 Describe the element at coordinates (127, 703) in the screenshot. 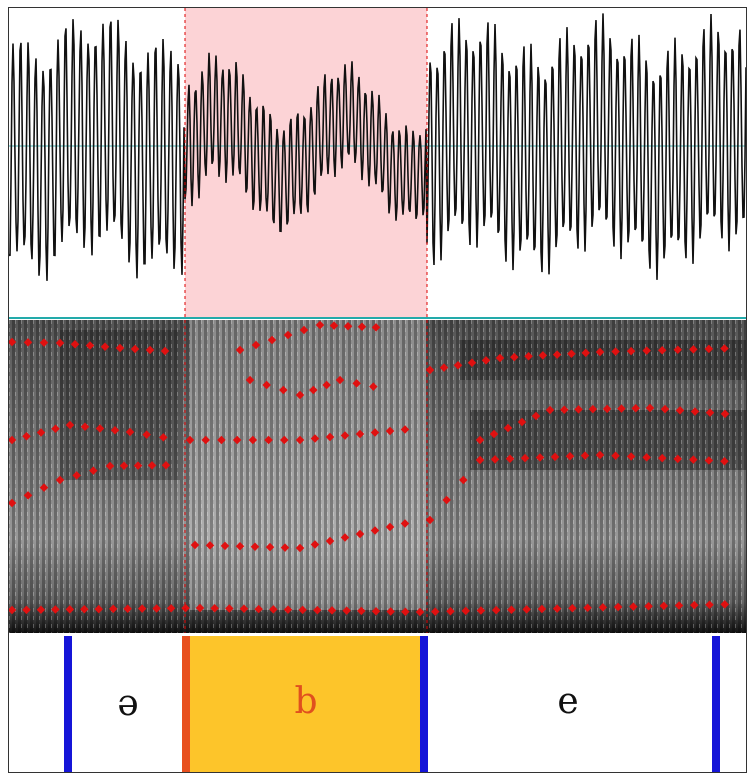

I see `interval-label: ə` at that location.